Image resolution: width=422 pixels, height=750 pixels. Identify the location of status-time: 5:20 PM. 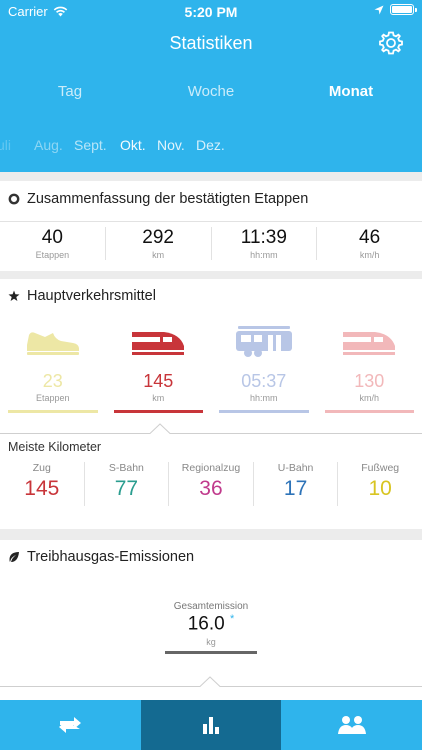
(211, 12).